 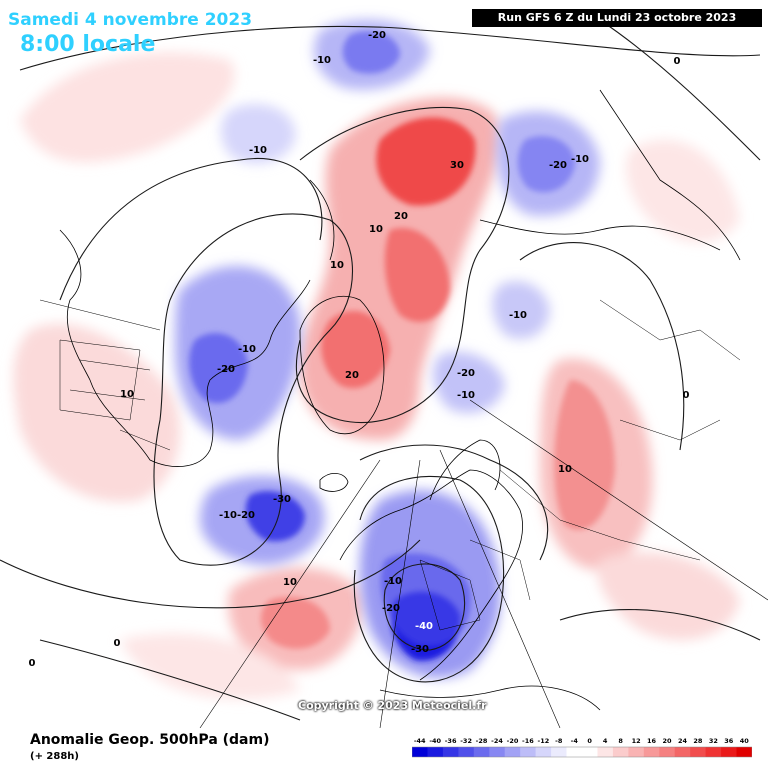 I want to click on legend-label: 12, so click(x=636, y=741).